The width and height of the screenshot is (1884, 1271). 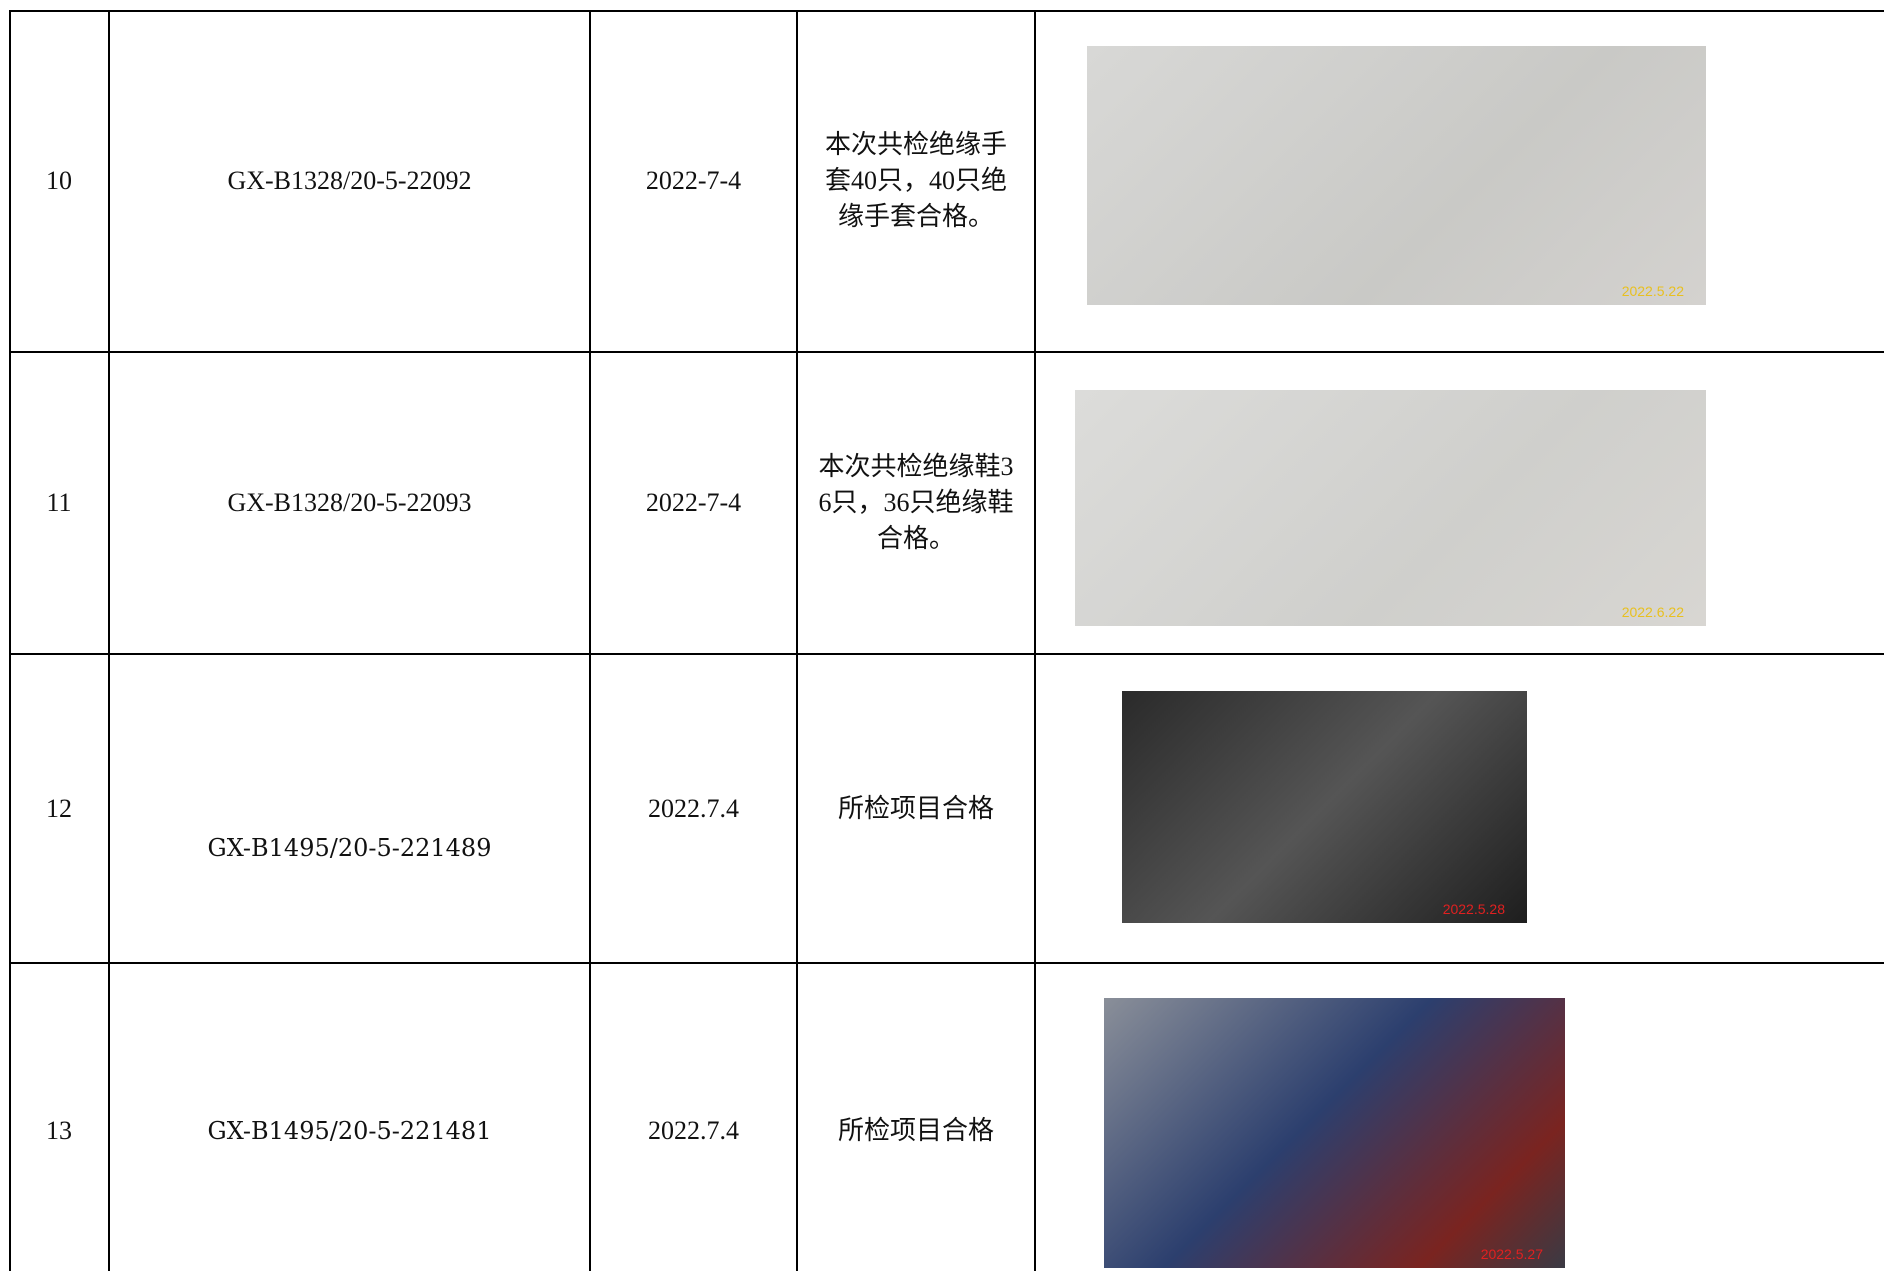 What do you see at coordinates (350, 809) in the screenshot?
I see `certificate-code: GX-B1495/20-5-221489` at bounding box center [350, 809].